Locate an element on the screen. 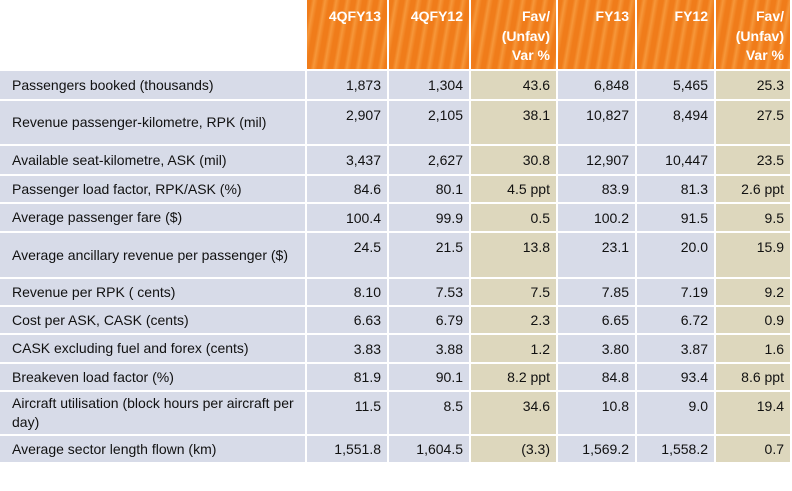 The height and width of the screenshot is (491, 792). header-quarter-variance: Fav/ (Unfav) Var % is located at coordinates (514, 35).